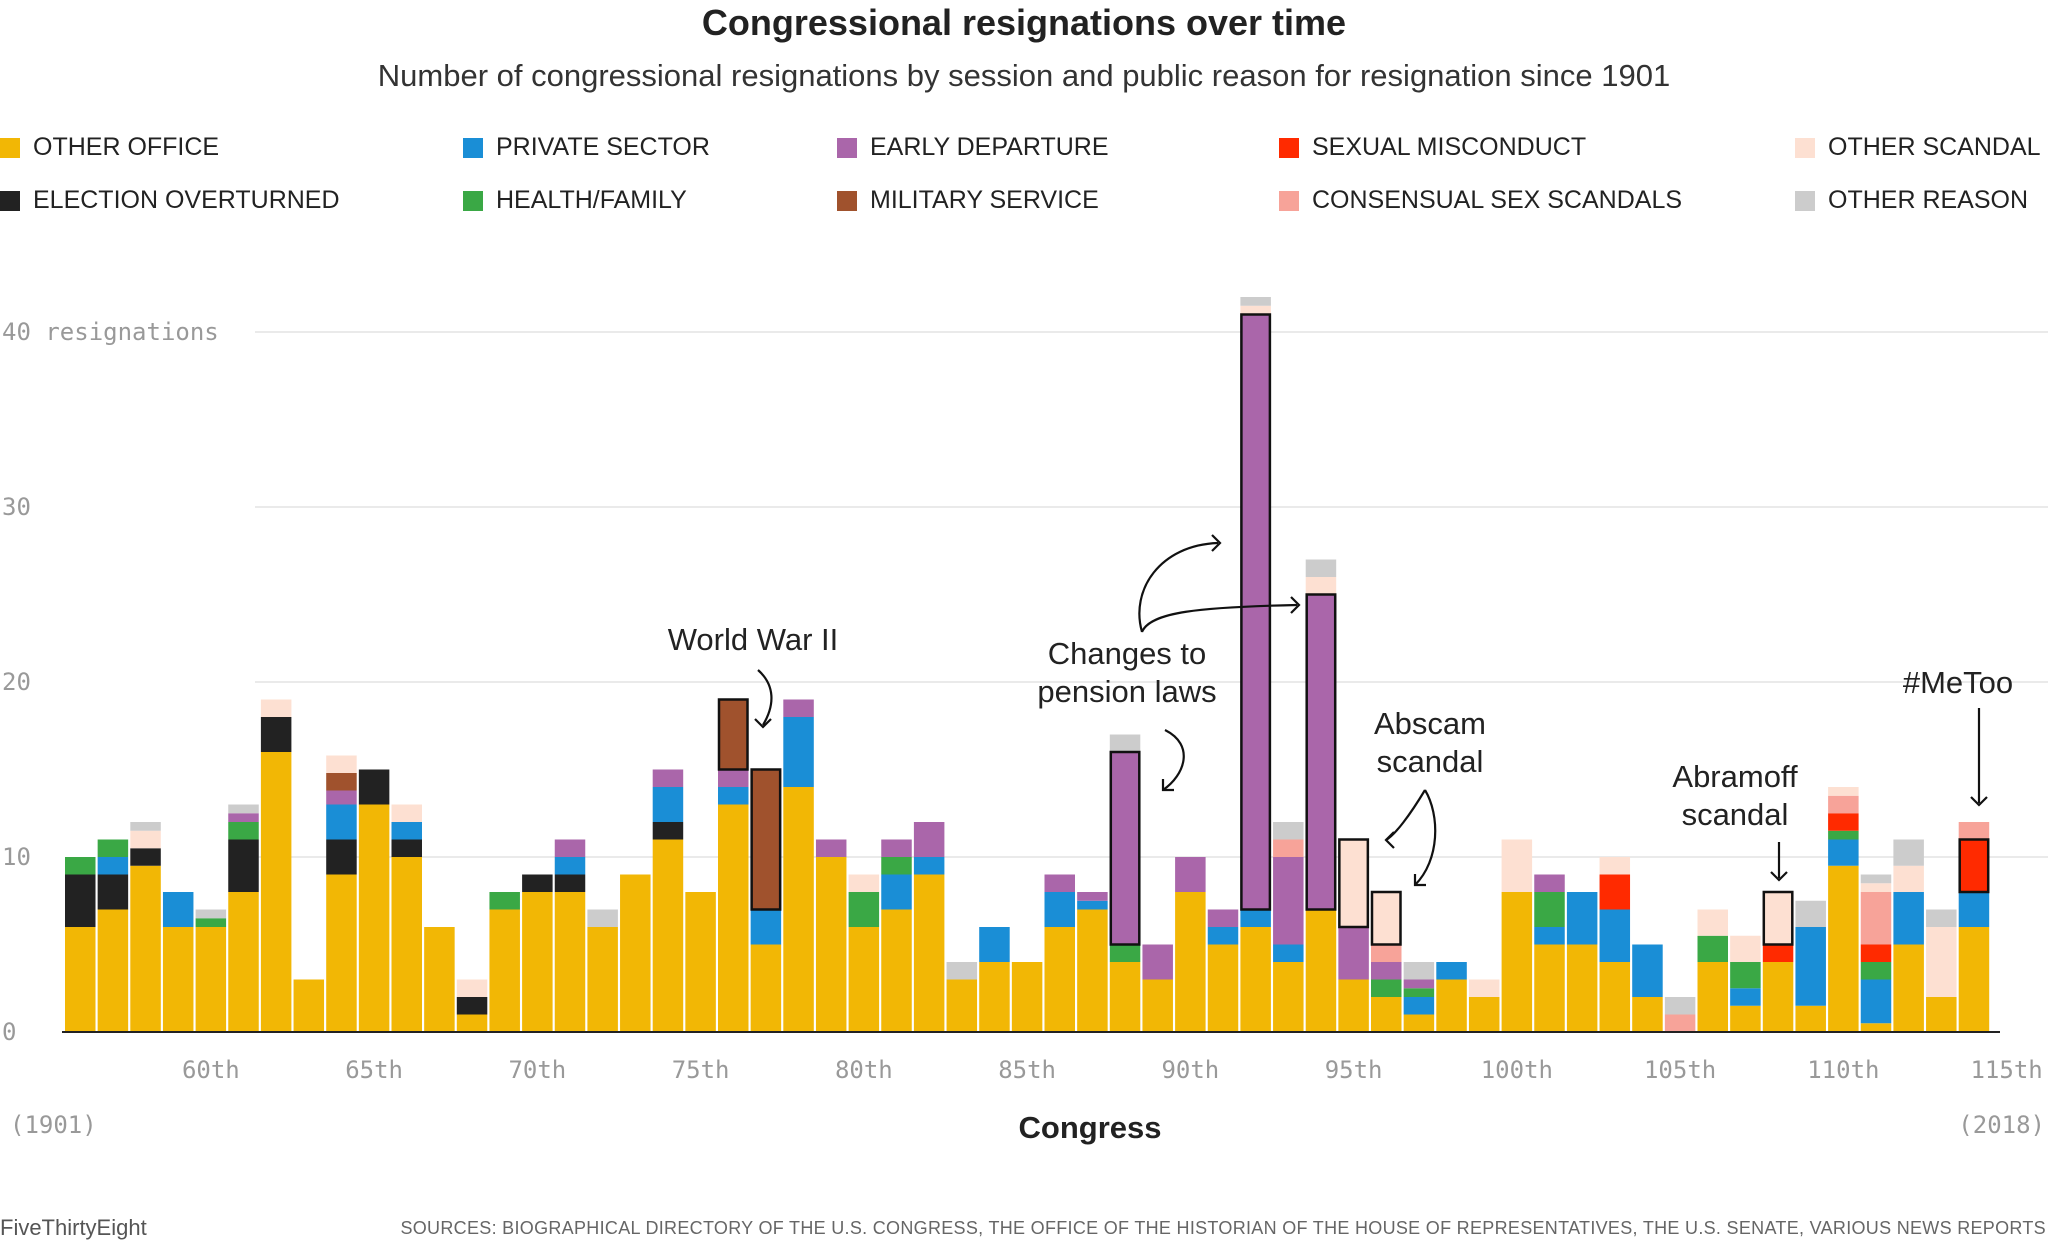 Image resolution: width=2048 pixels, height=1246 pixels. Describe the element at coordinates (374, 1070) in the screenshot. I see `x-tick-label: 65th` at that location.